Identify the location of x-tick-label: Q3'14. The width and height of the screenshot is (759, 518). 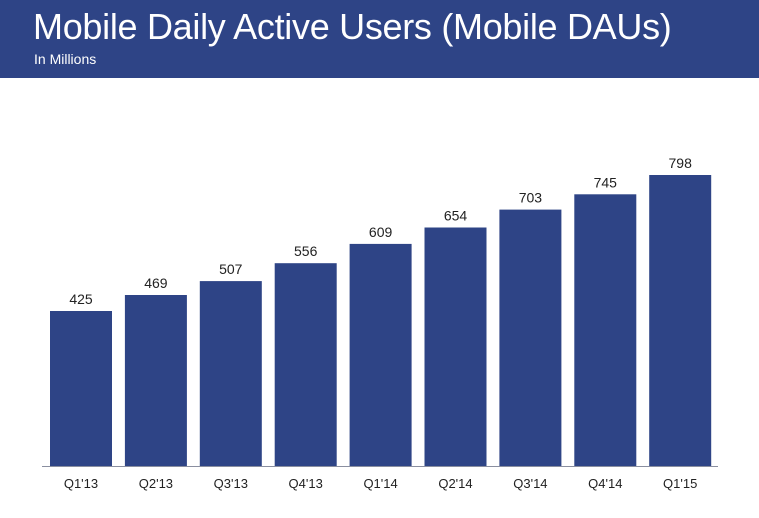
(530, 483).